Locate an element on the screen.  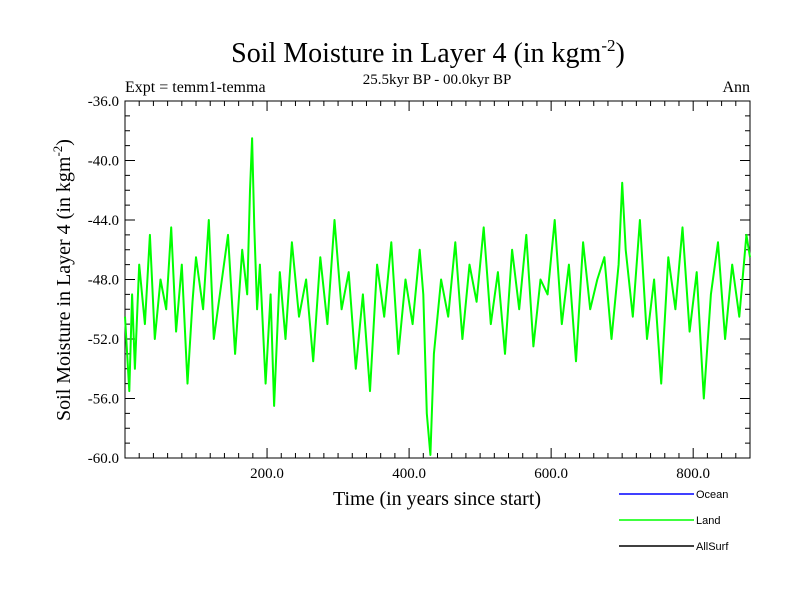
y-tick-label: -48.0 is located at coordinates (103, 281).